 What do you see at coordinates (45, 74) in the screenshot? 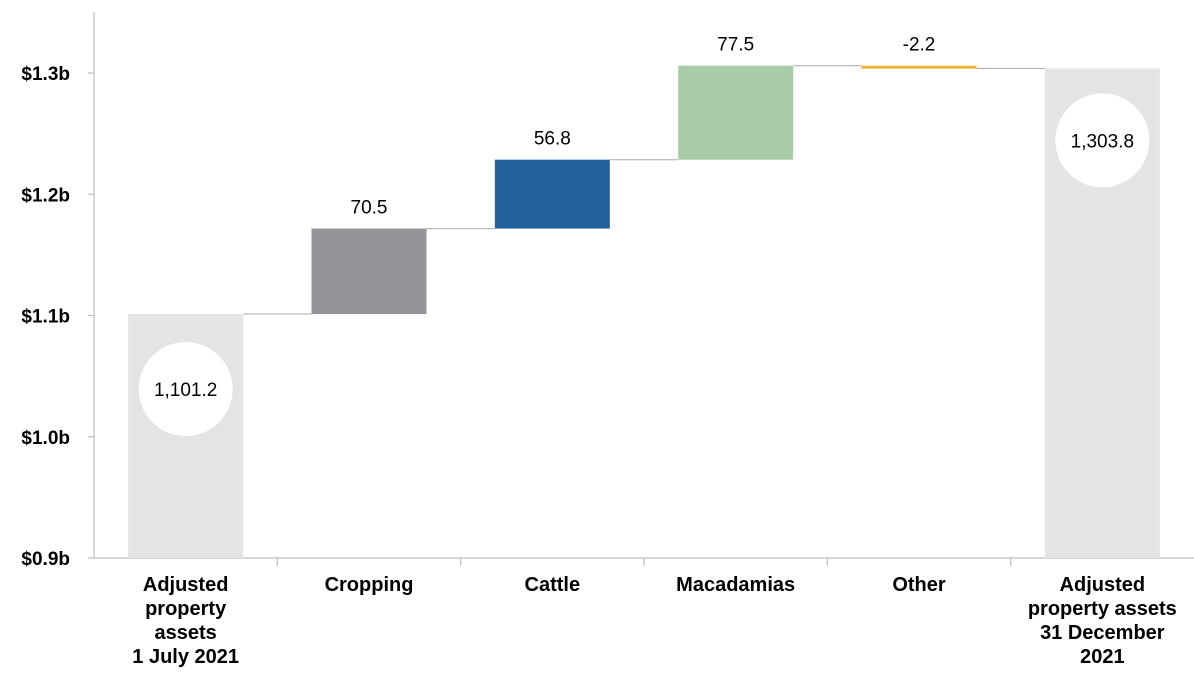
I see `y-tick-label: $1.3b` at bounding box center [45, 74].